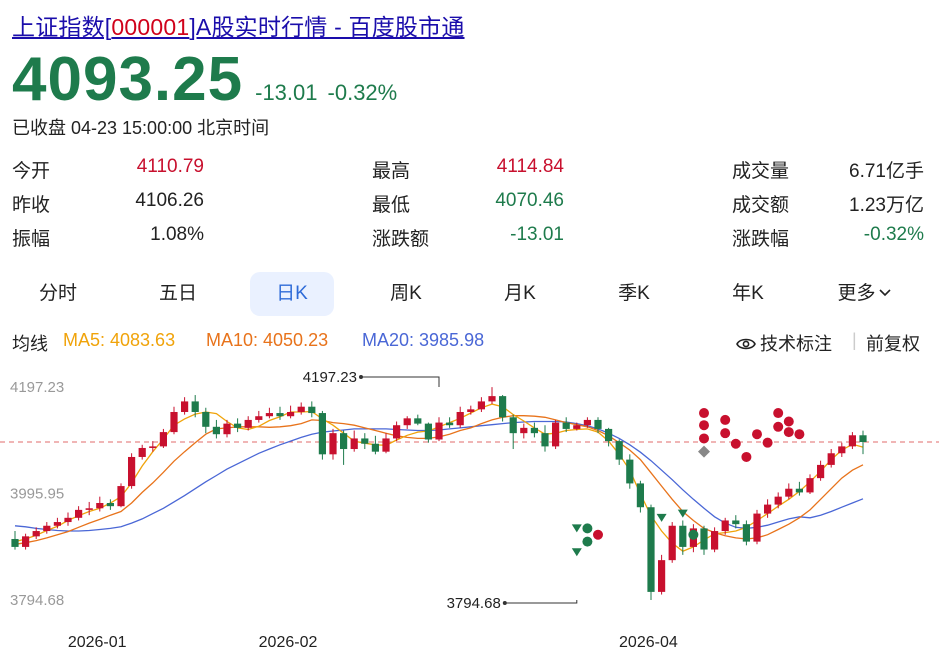 The height and width of the screenshot is (657, 939). Describe the element at coordinates (893, 234) in the screenshot. I see `stat-value: -0.32%` at that location.